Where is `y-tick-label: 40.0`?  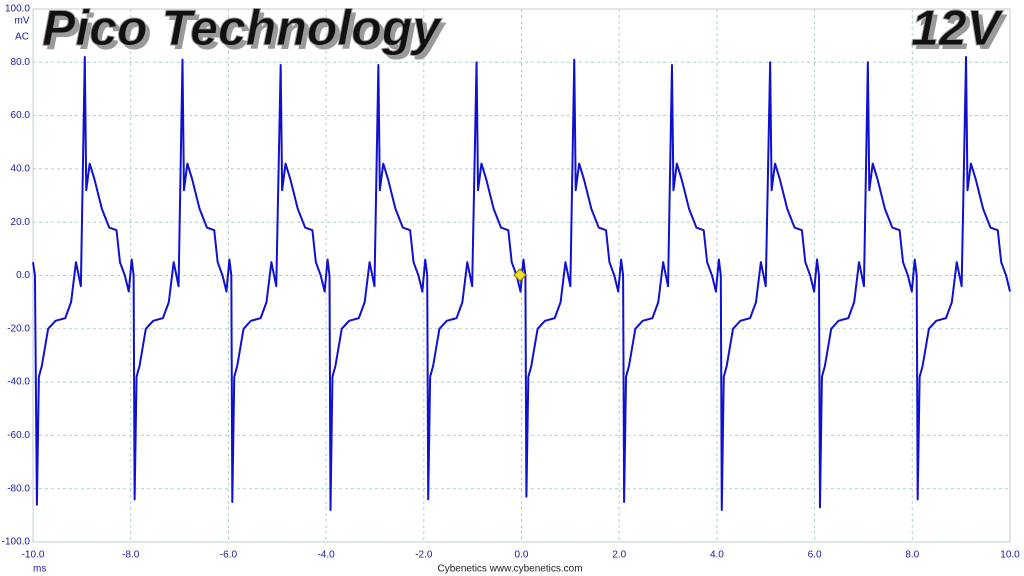 y-tick-label: 40.0 is located at coordinates (21, 169).